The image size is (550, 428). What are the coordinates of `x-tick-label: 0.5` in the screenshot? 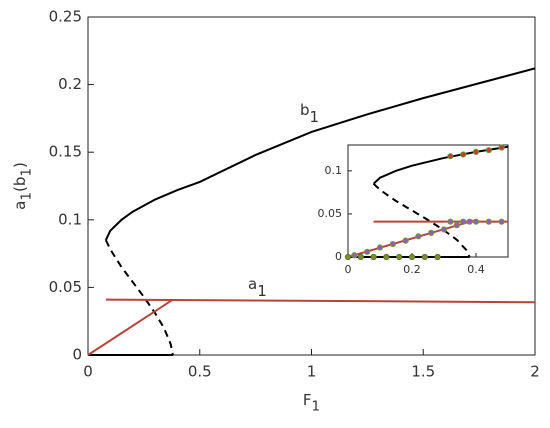 It's located at (200, 372).